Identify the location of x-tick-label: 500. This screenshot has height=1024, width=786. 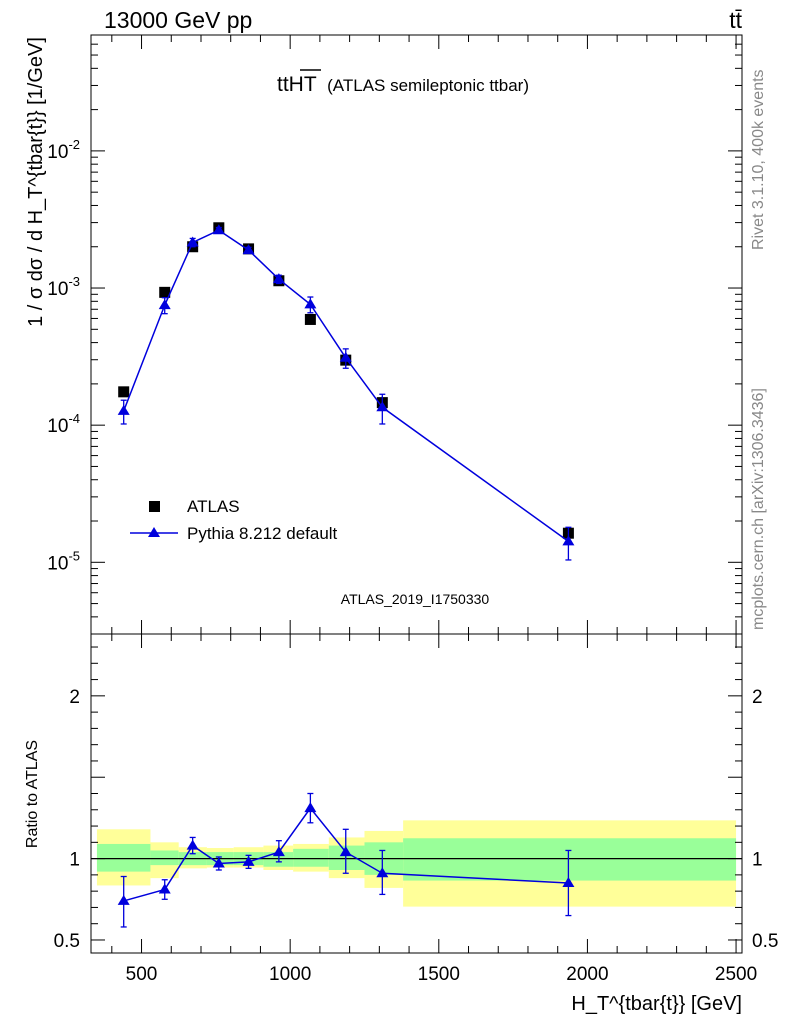
(142, 974).